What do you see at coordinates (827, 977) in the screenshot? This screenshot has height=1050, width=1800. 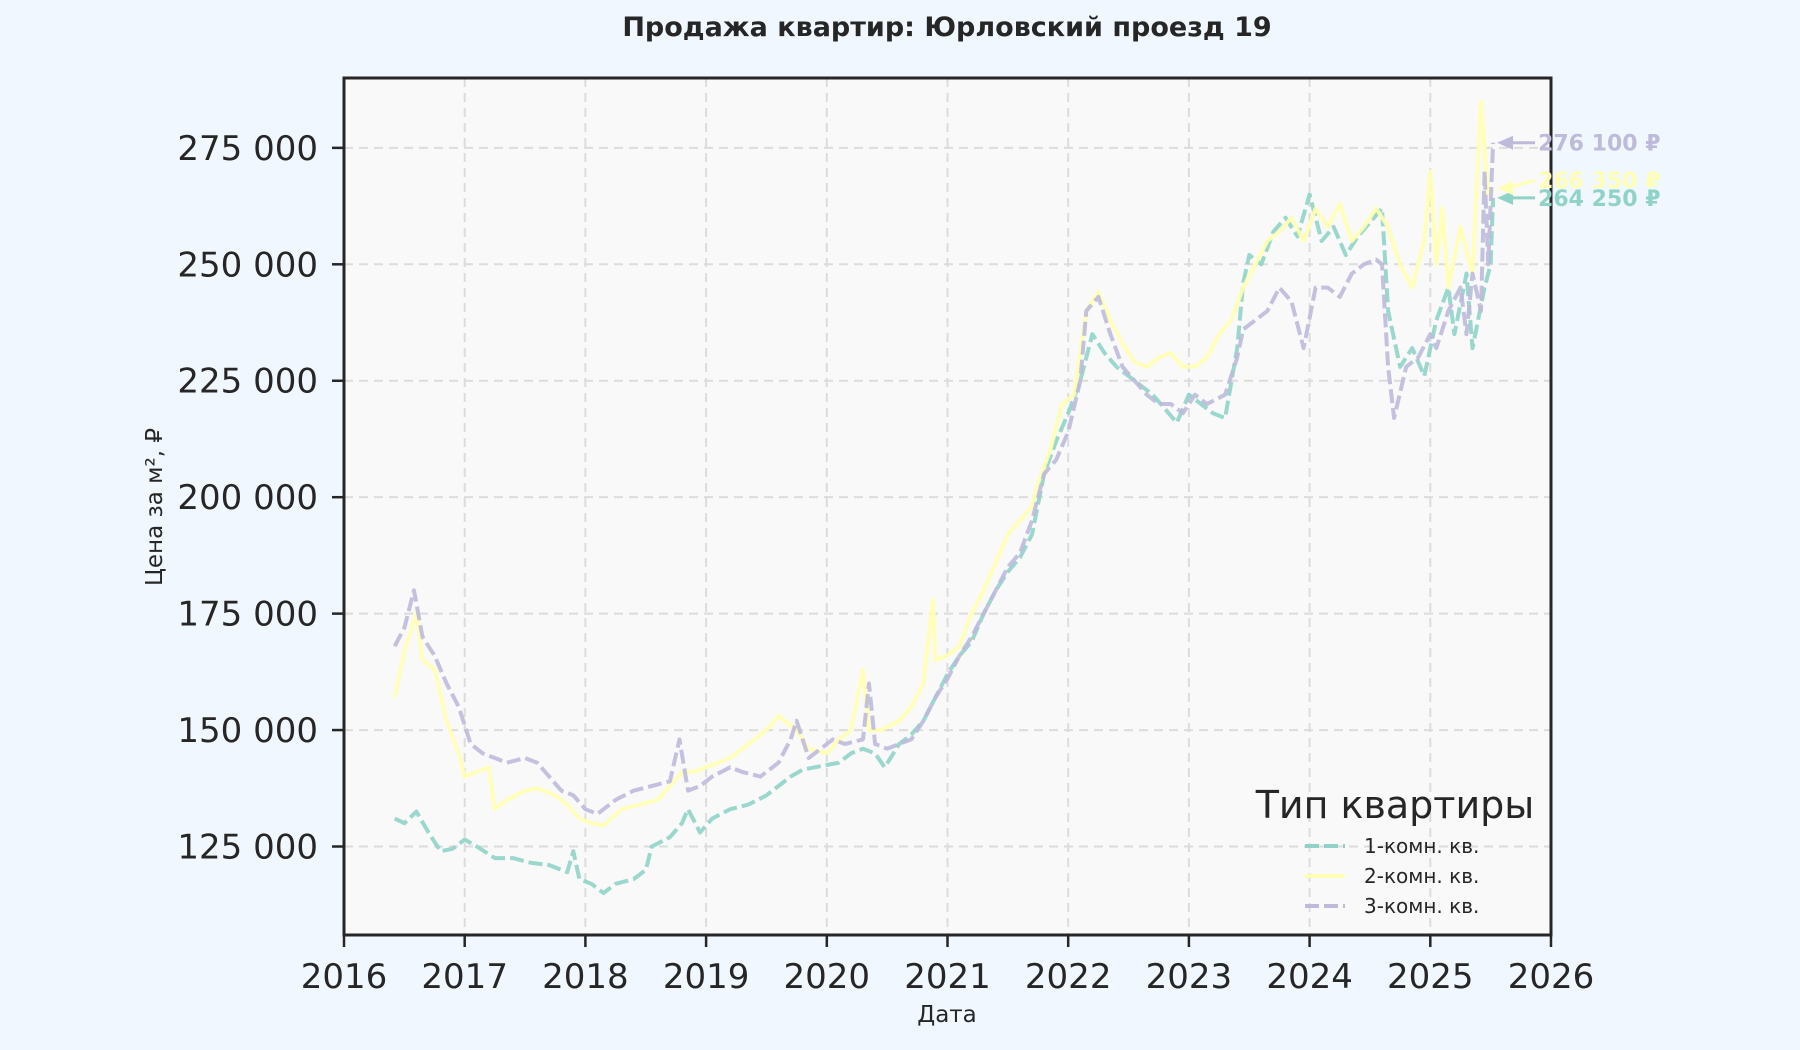 I see `x-tick-label: 2020` at bounding box center [827, 977].